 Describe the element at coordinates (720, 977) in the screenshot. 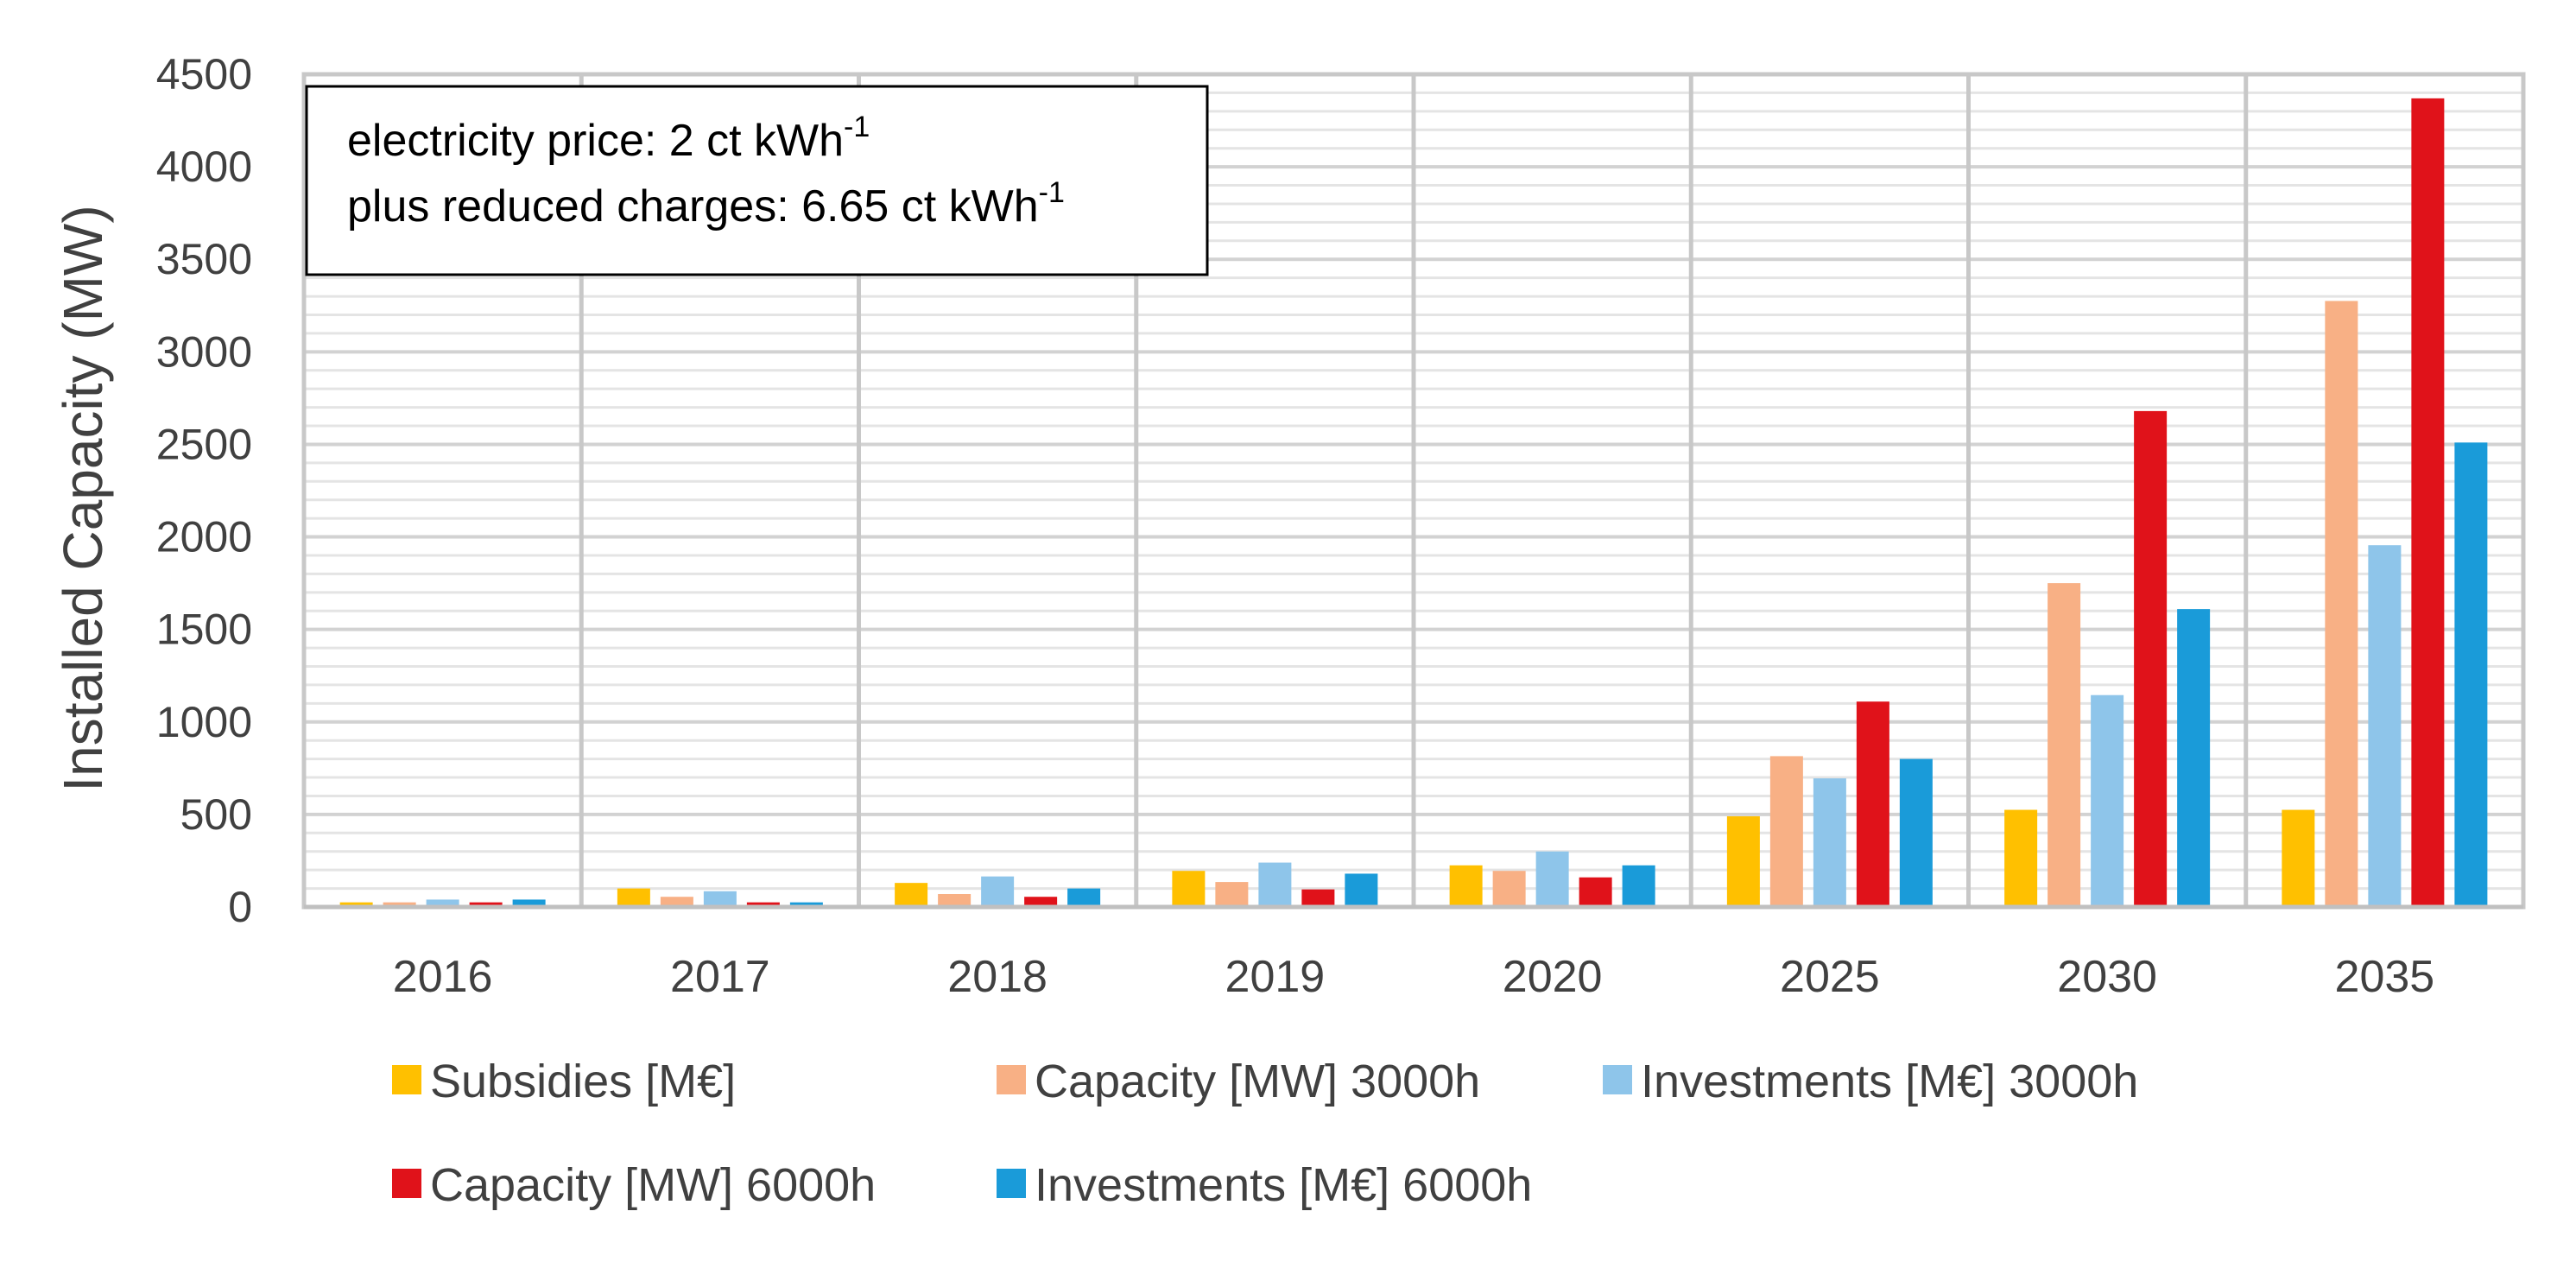

I see `x-tick-label: 2017` at that location.